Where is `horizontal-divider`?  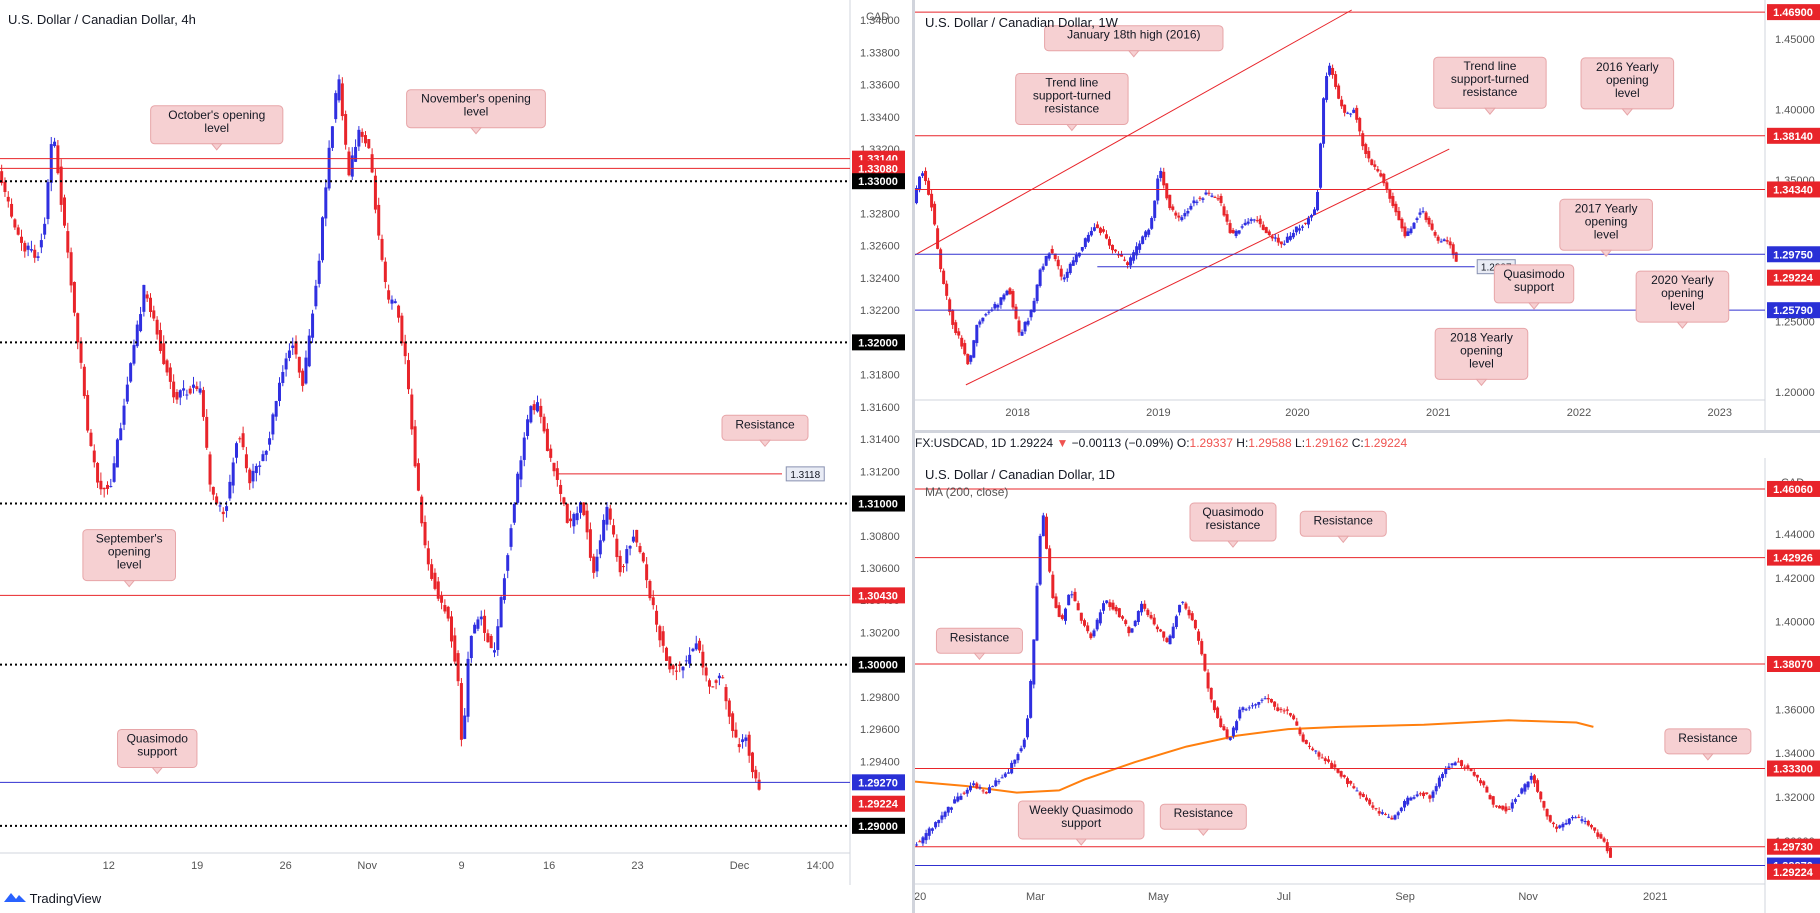
horizontal-divider is located at coordinates (1367, 431).